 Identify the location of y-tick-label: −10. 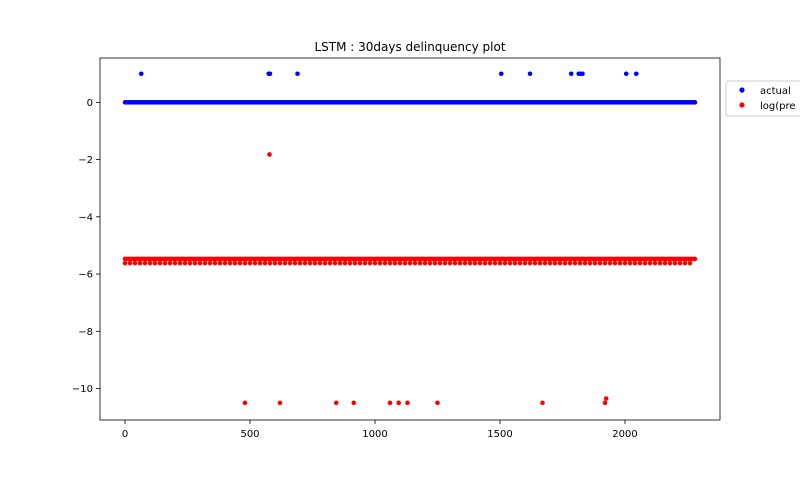
(82, 389).